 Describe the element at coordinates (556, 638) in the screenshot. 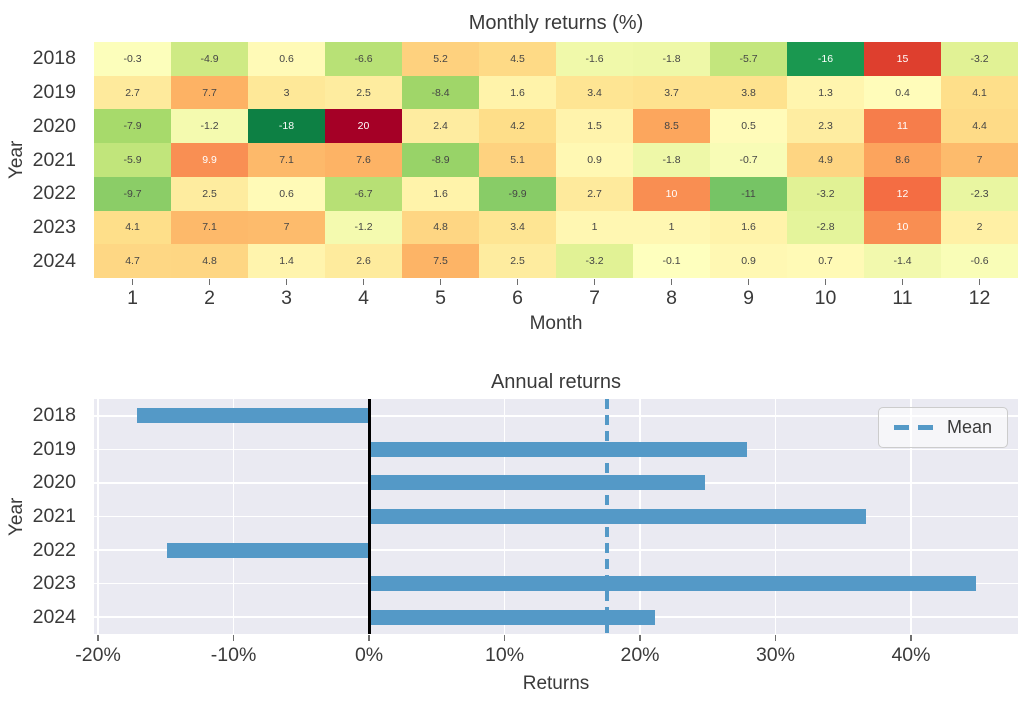

I see `bar-chart-x-tick-marks` at that location.